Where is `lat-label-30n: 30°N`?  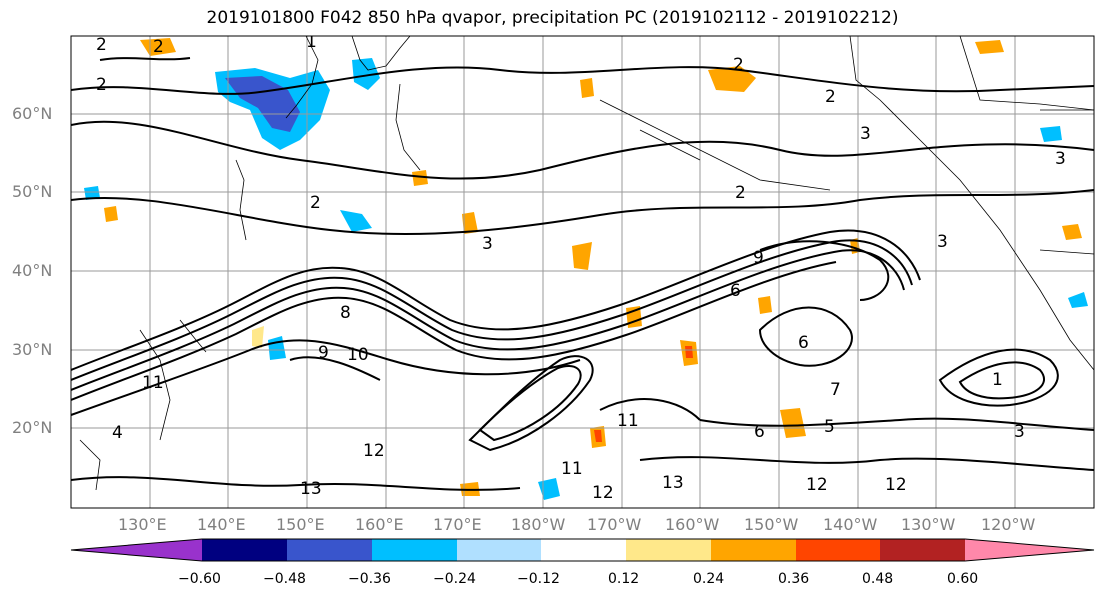
lat-label-30n: 30°N is located at coordinates (32, 349).